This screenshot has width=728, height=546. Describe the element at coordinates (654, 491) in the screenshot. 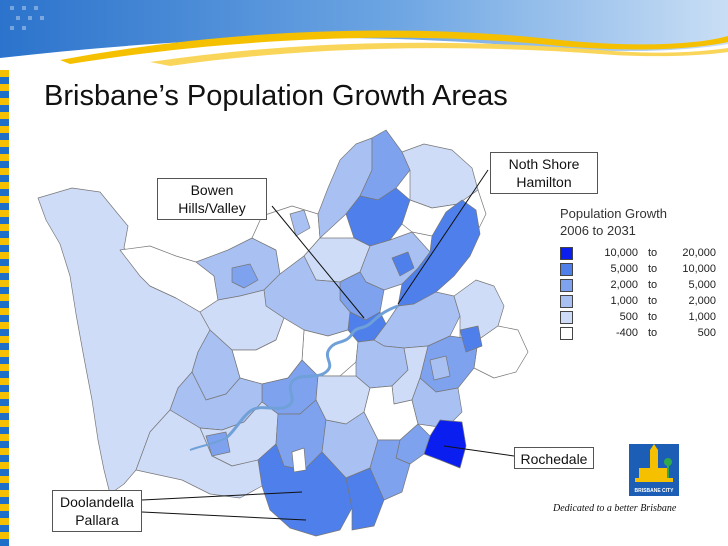

I see `logo-text: BRISBANE CITY` at that location.